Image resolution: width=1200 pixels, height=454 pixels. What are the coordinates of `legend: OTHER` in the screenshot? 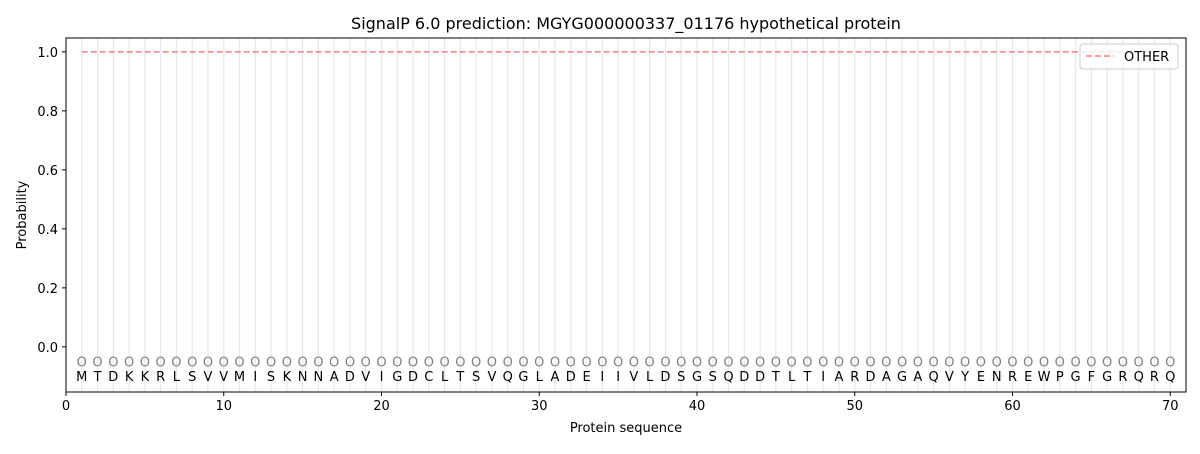 It's located at (1129, 56).